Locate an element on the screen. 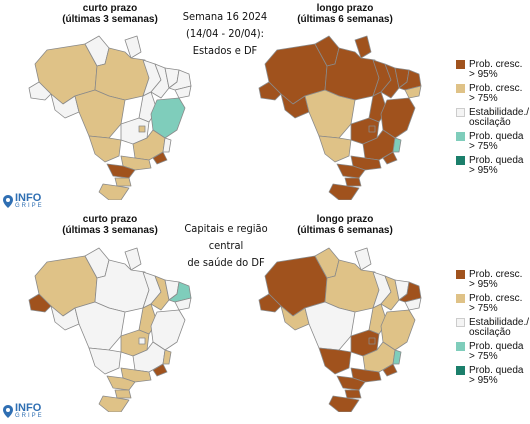  bottom-center-title: Capitais e região central de saúde do DF is located at coordinates (226, 245).